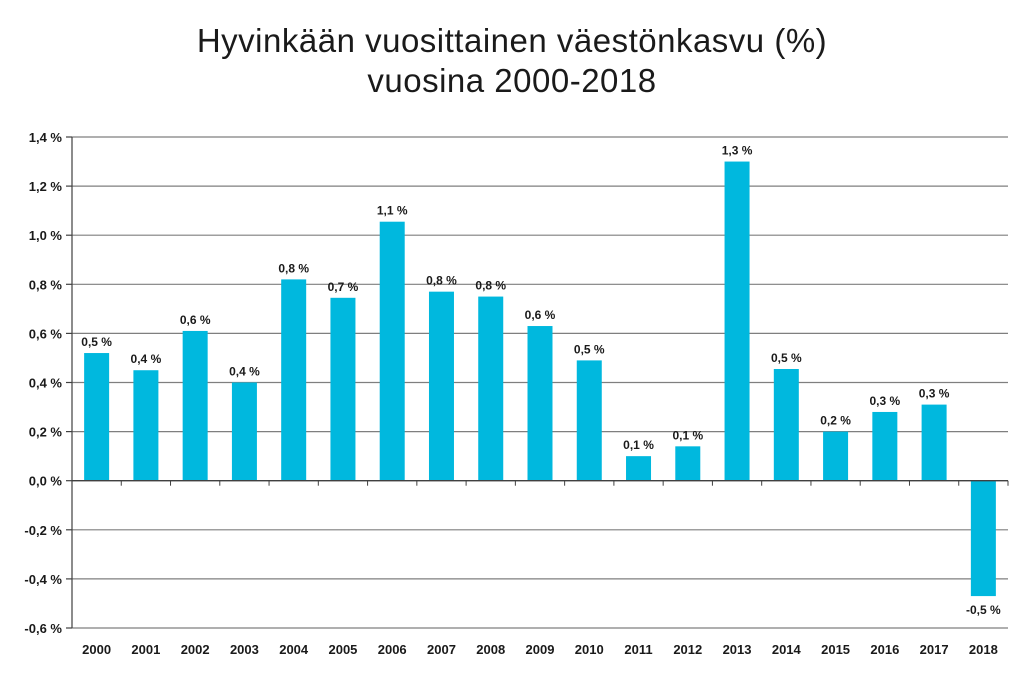  What do you see at coordinates (342, 649) in the screenshot?
I see `x-tick-label: 2005` at bounding box center [342, 649].